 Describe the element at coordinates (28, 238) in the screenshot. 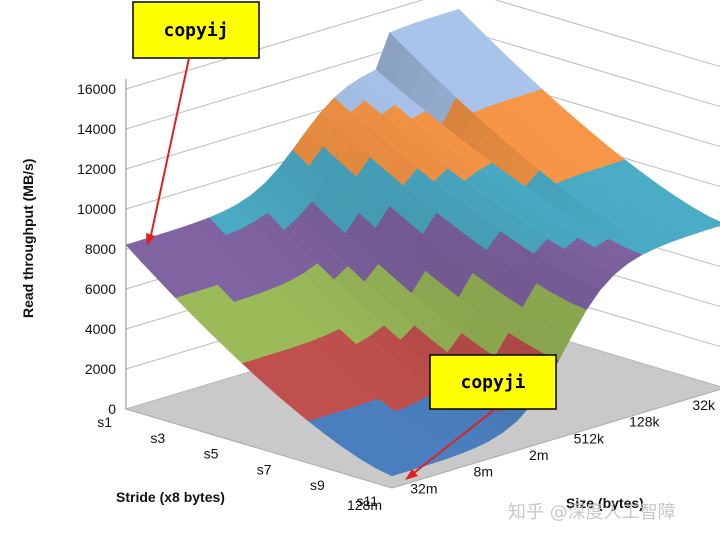

I see `y-axis-title: Read throughput (MB/s)` at that location.